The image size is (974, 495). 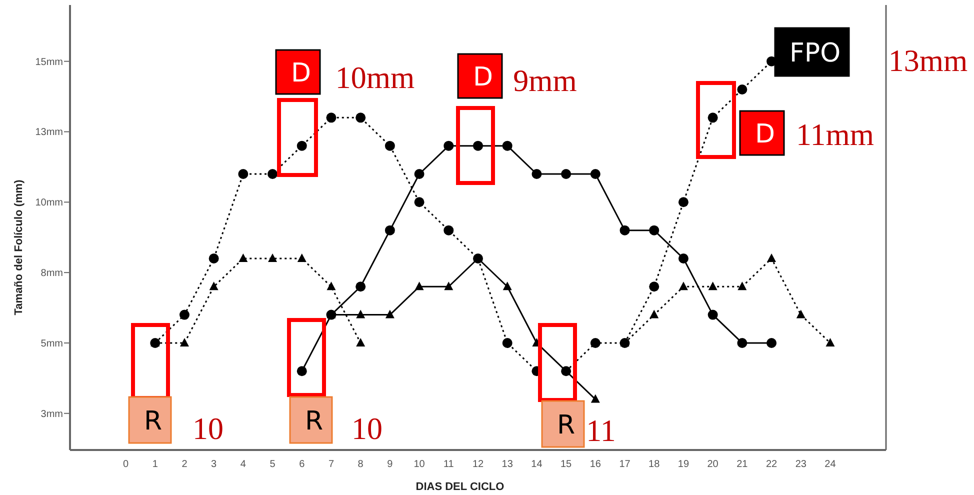 What do you see at coordinates (545, 80) in the screenshot?
I see `annotation: 9mm` at bounding box center [545, 80].